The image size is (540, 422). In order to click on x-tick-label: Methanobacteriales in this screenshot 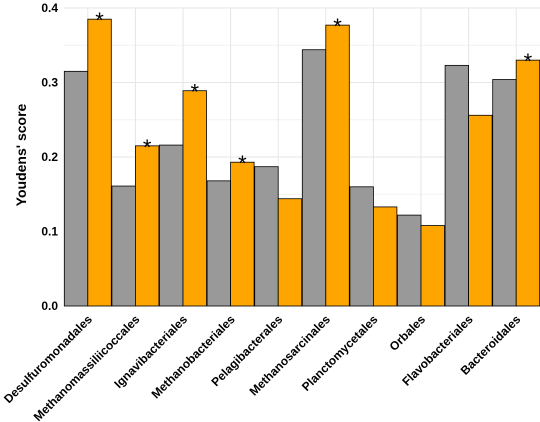, I will do `click(193, 356)`.